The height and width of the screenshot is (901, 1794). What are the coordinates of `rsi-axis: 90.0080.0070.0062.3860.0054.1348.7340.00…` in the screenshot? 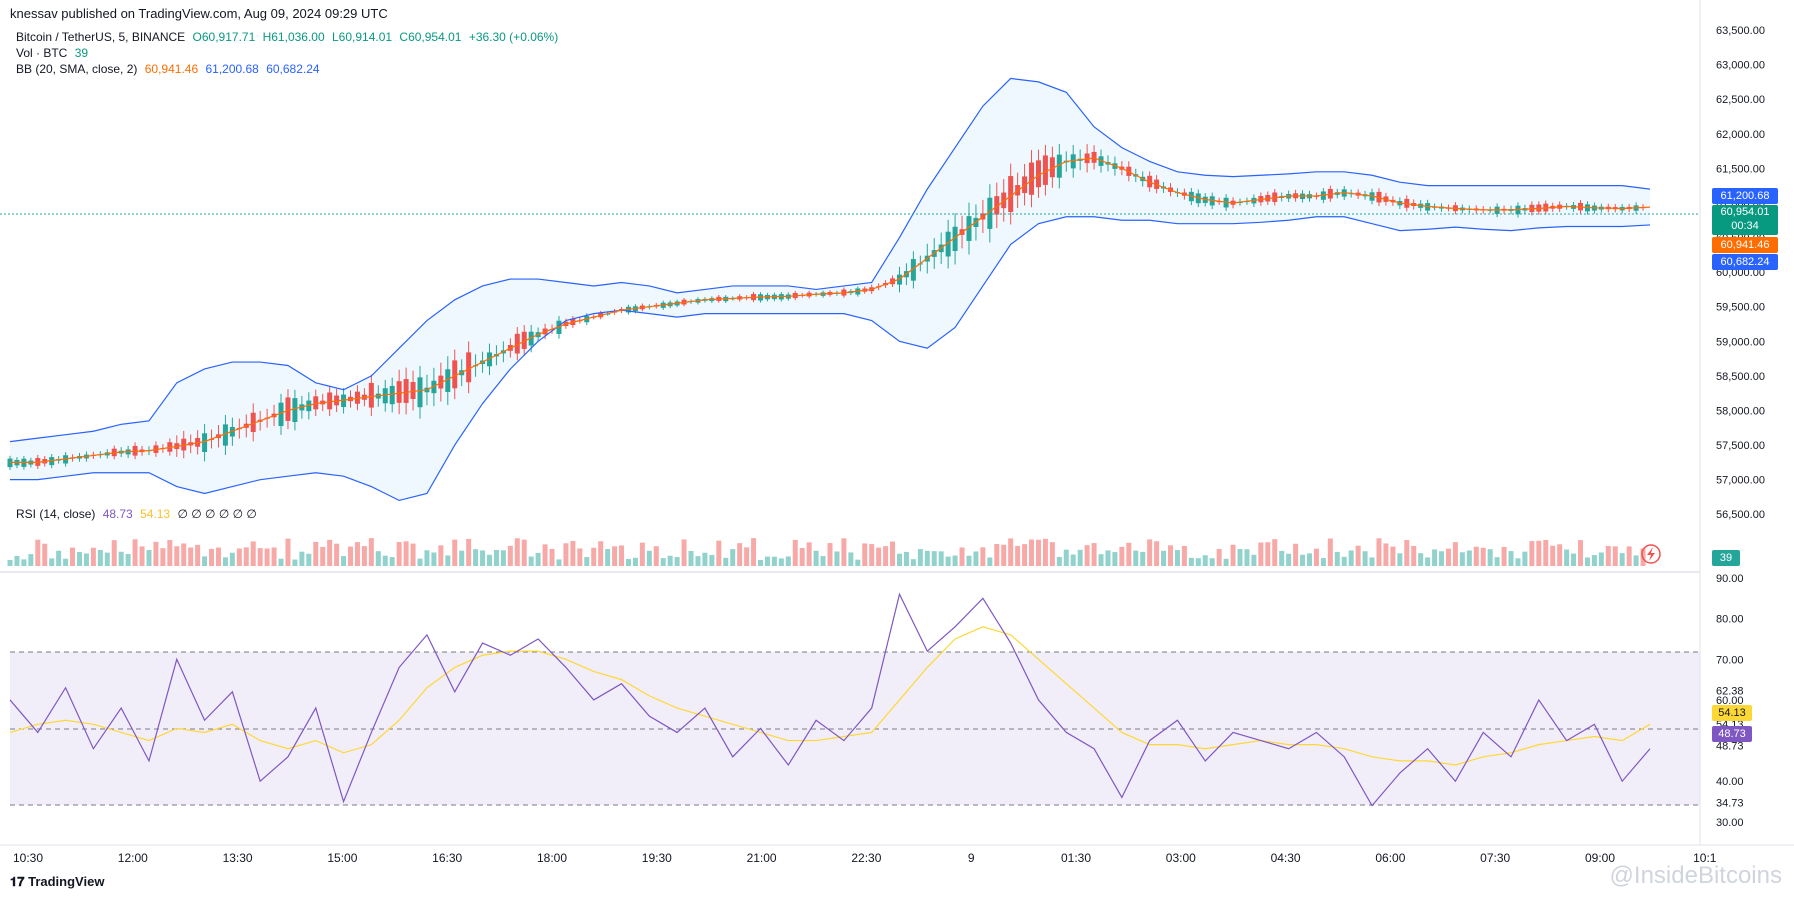 It's located at (1730, 701).